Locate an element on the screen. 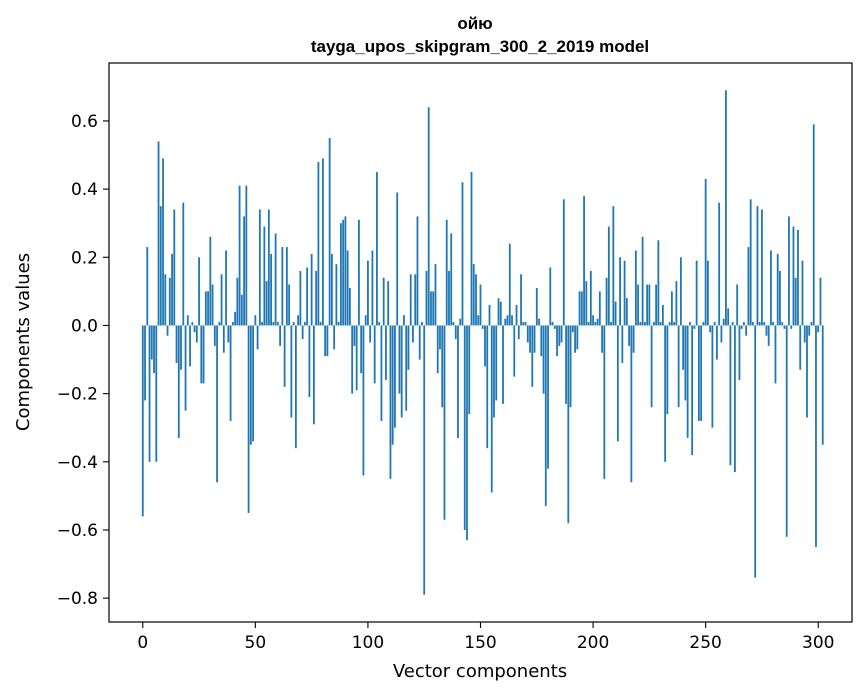 This screenshot has width=867, height=696. y-tick-label: −0.8 is located at coordinates (77, 599).